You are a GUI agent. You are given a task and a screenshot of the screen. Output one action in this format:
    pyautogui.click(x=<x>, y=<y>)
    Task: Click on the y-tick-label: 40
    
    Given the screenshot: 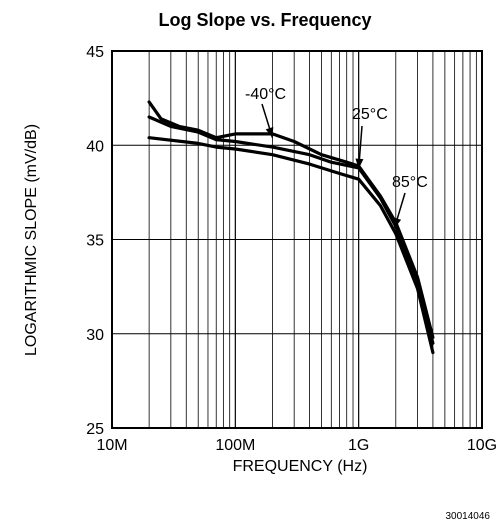 What is the action you would take?
    pyautogui.click(x=95, y=146)
    